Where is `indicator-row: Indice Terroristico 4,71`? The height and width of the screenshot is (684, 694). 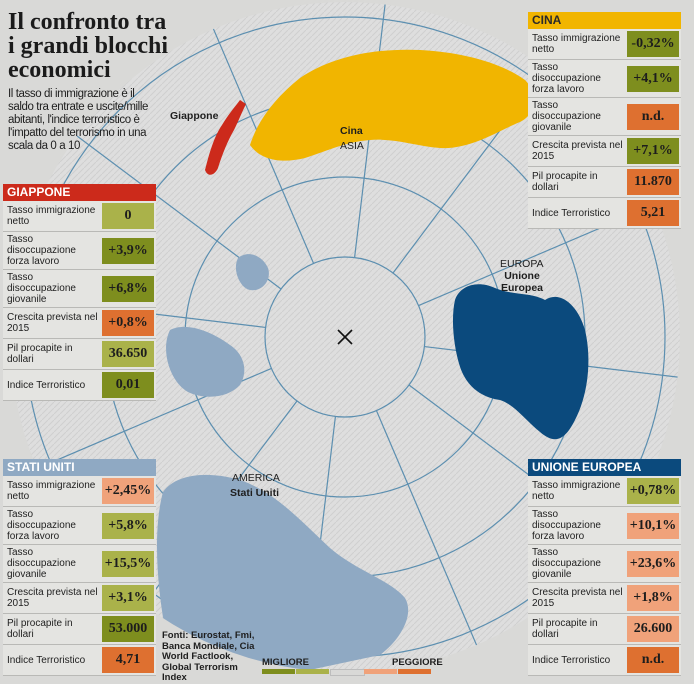 indicator-row: Indice Terroristico 4,71 is located at coordinates (79, 660).